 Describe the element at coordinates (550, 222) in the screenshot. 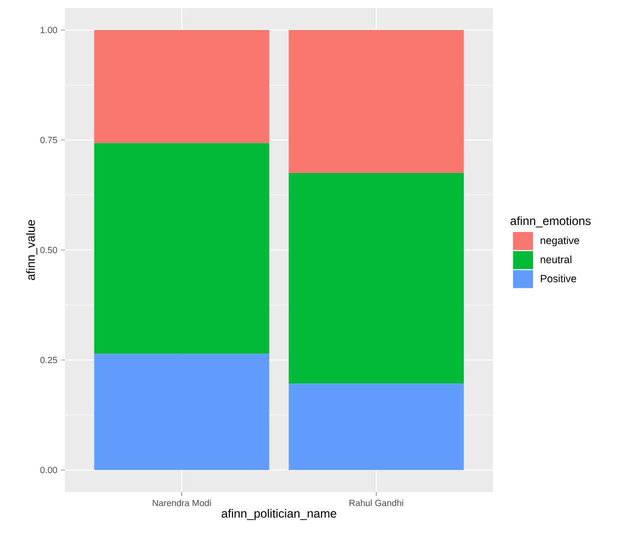

I see `legend-title: afinn_emotions` at that location.